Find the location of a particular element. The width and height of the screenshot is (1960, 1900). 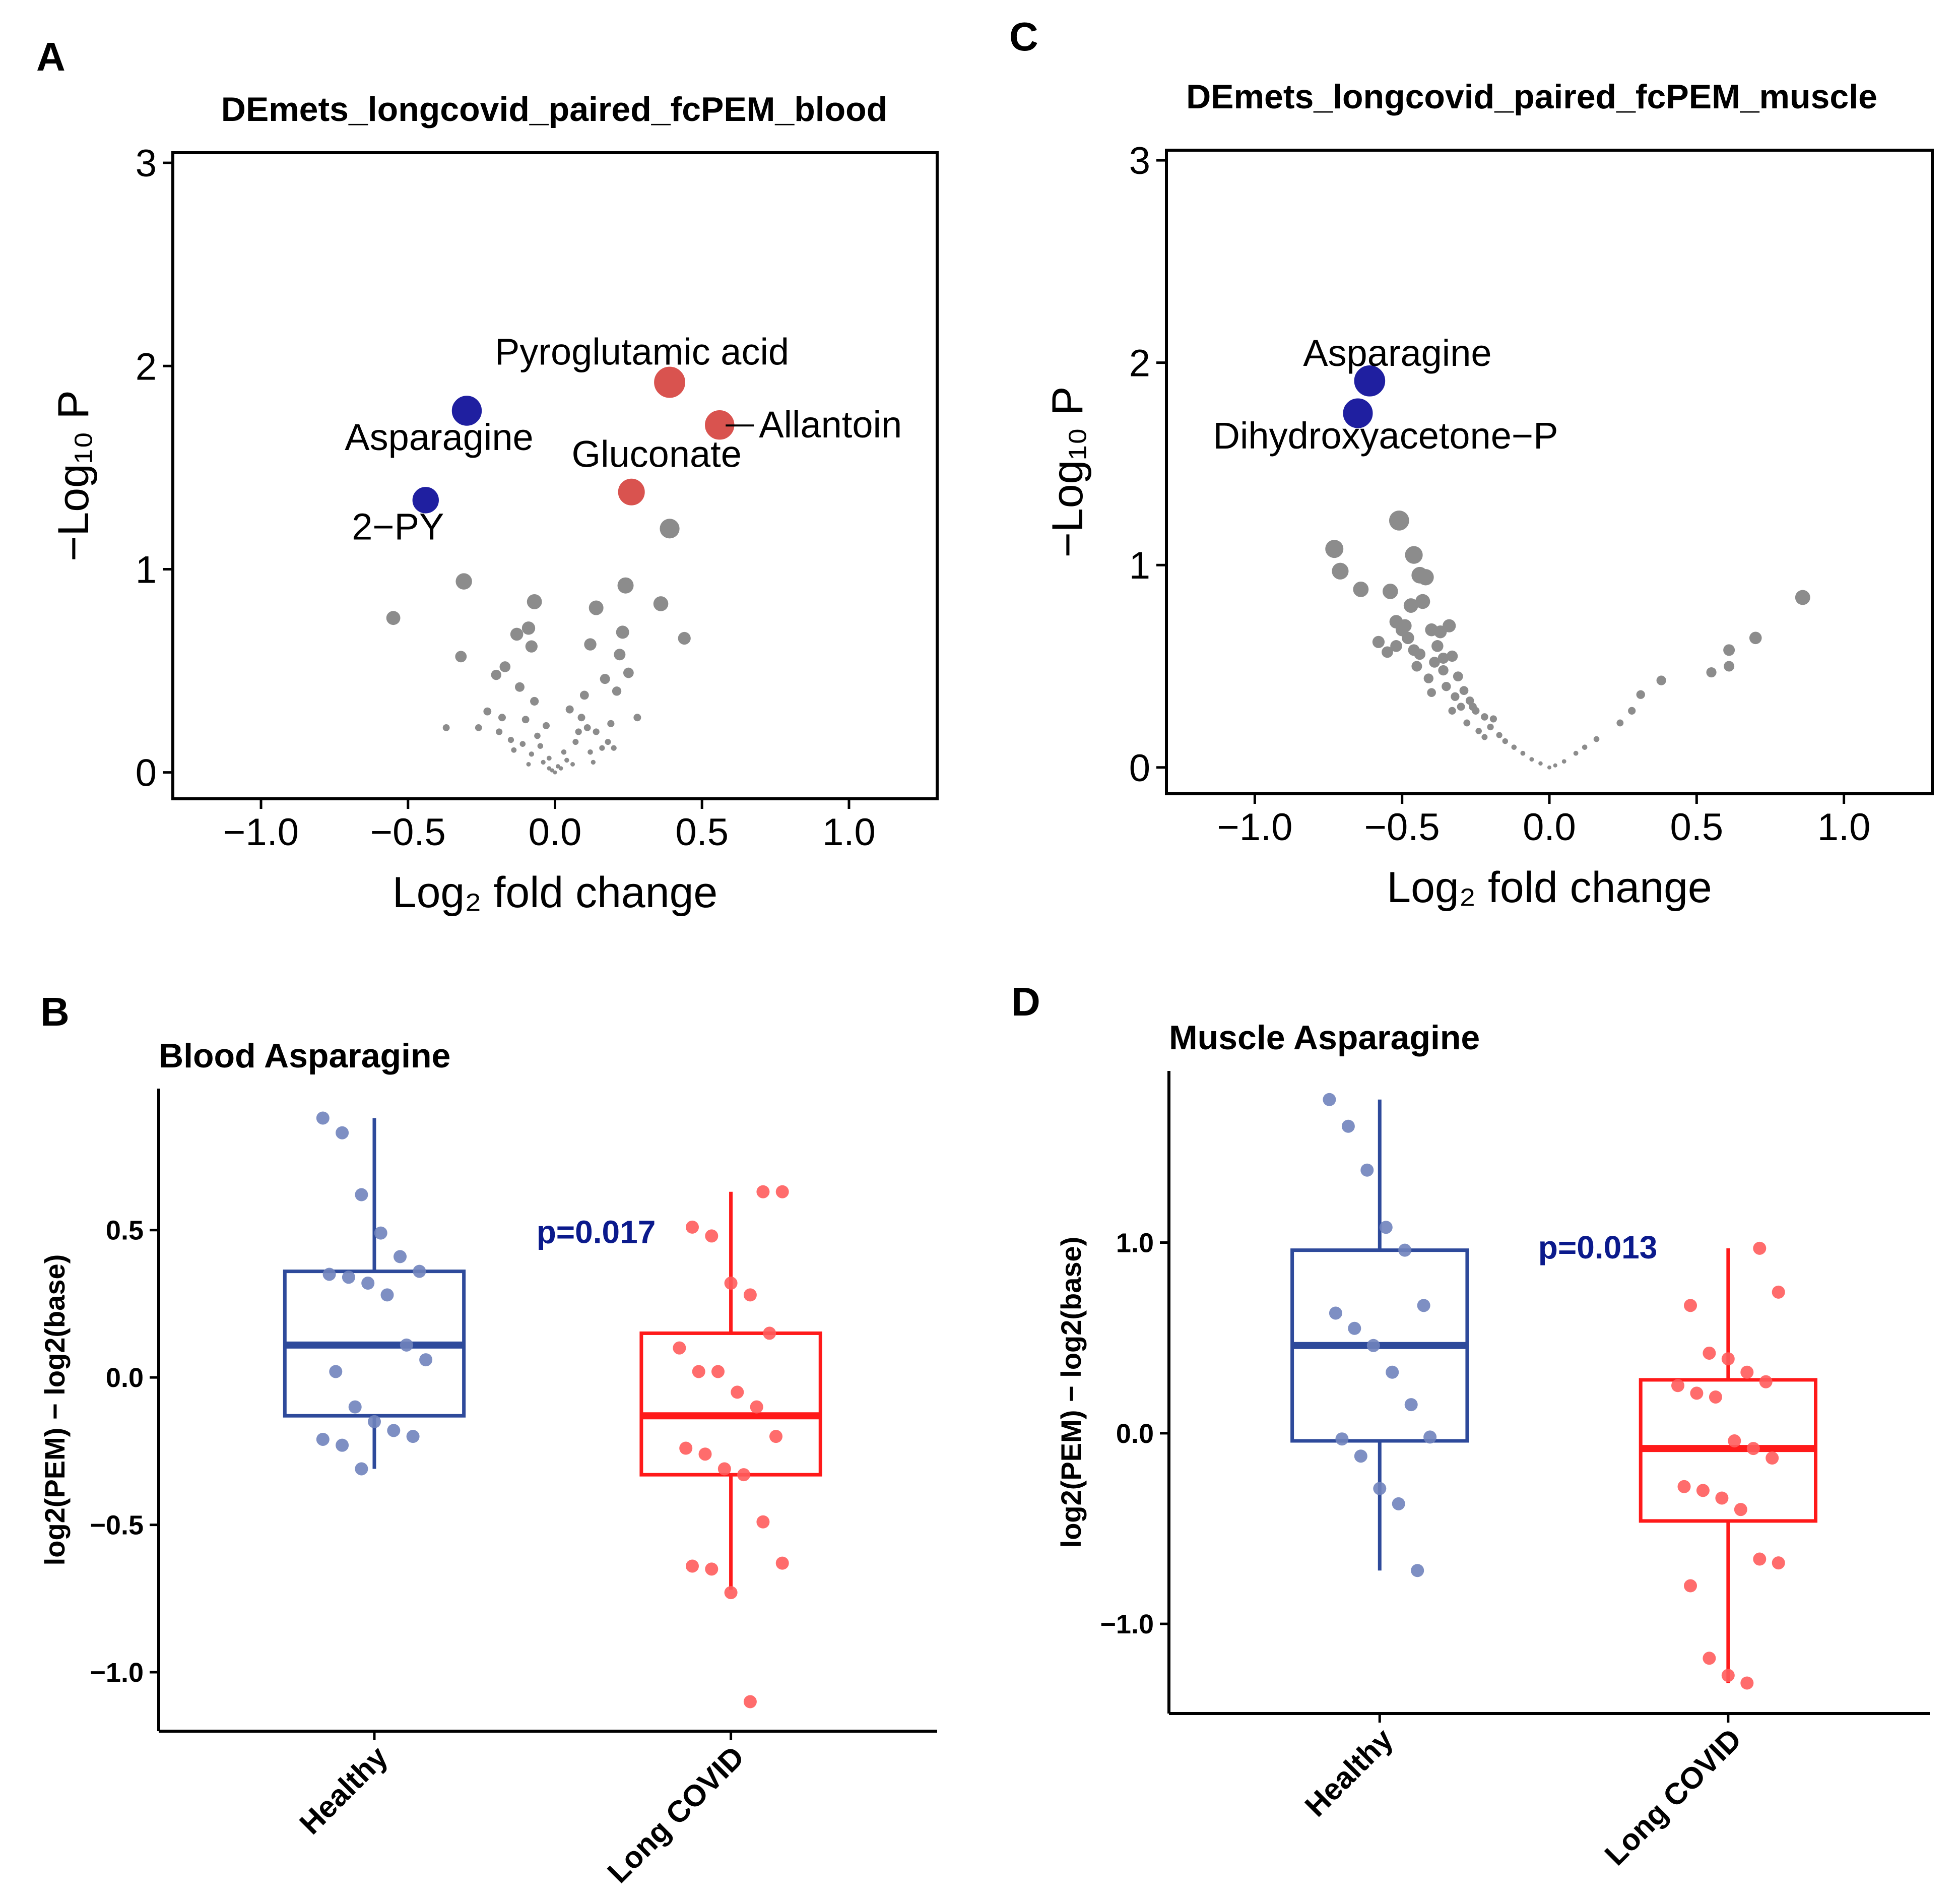

y-tick-label: 3 is located at coordinates (146, 163).